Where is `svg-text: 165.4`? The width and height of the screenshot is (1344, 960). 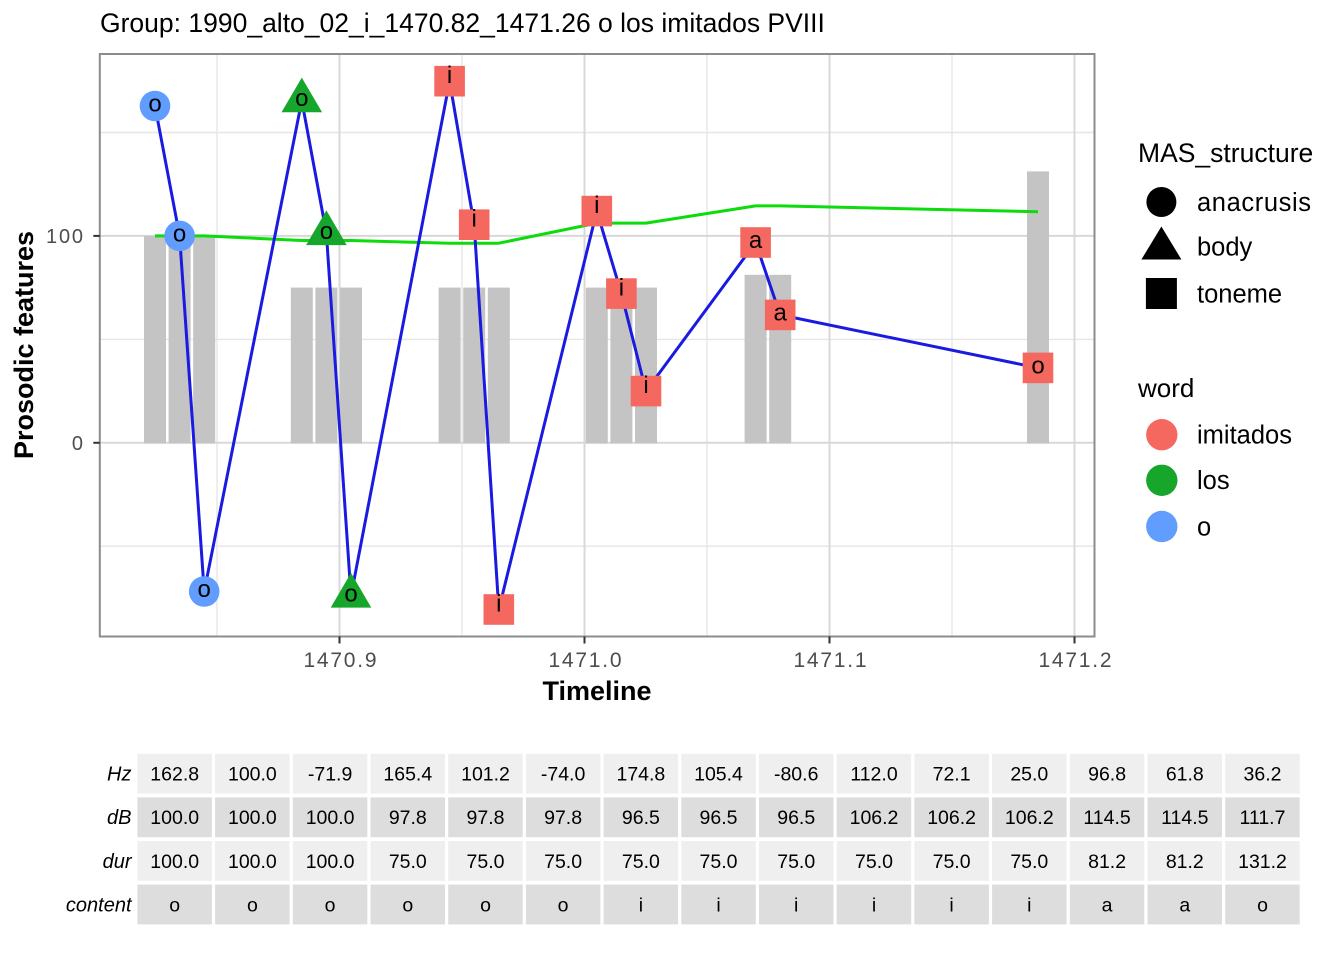
svg-text: 165.4 is located at coordinates (407, 775).